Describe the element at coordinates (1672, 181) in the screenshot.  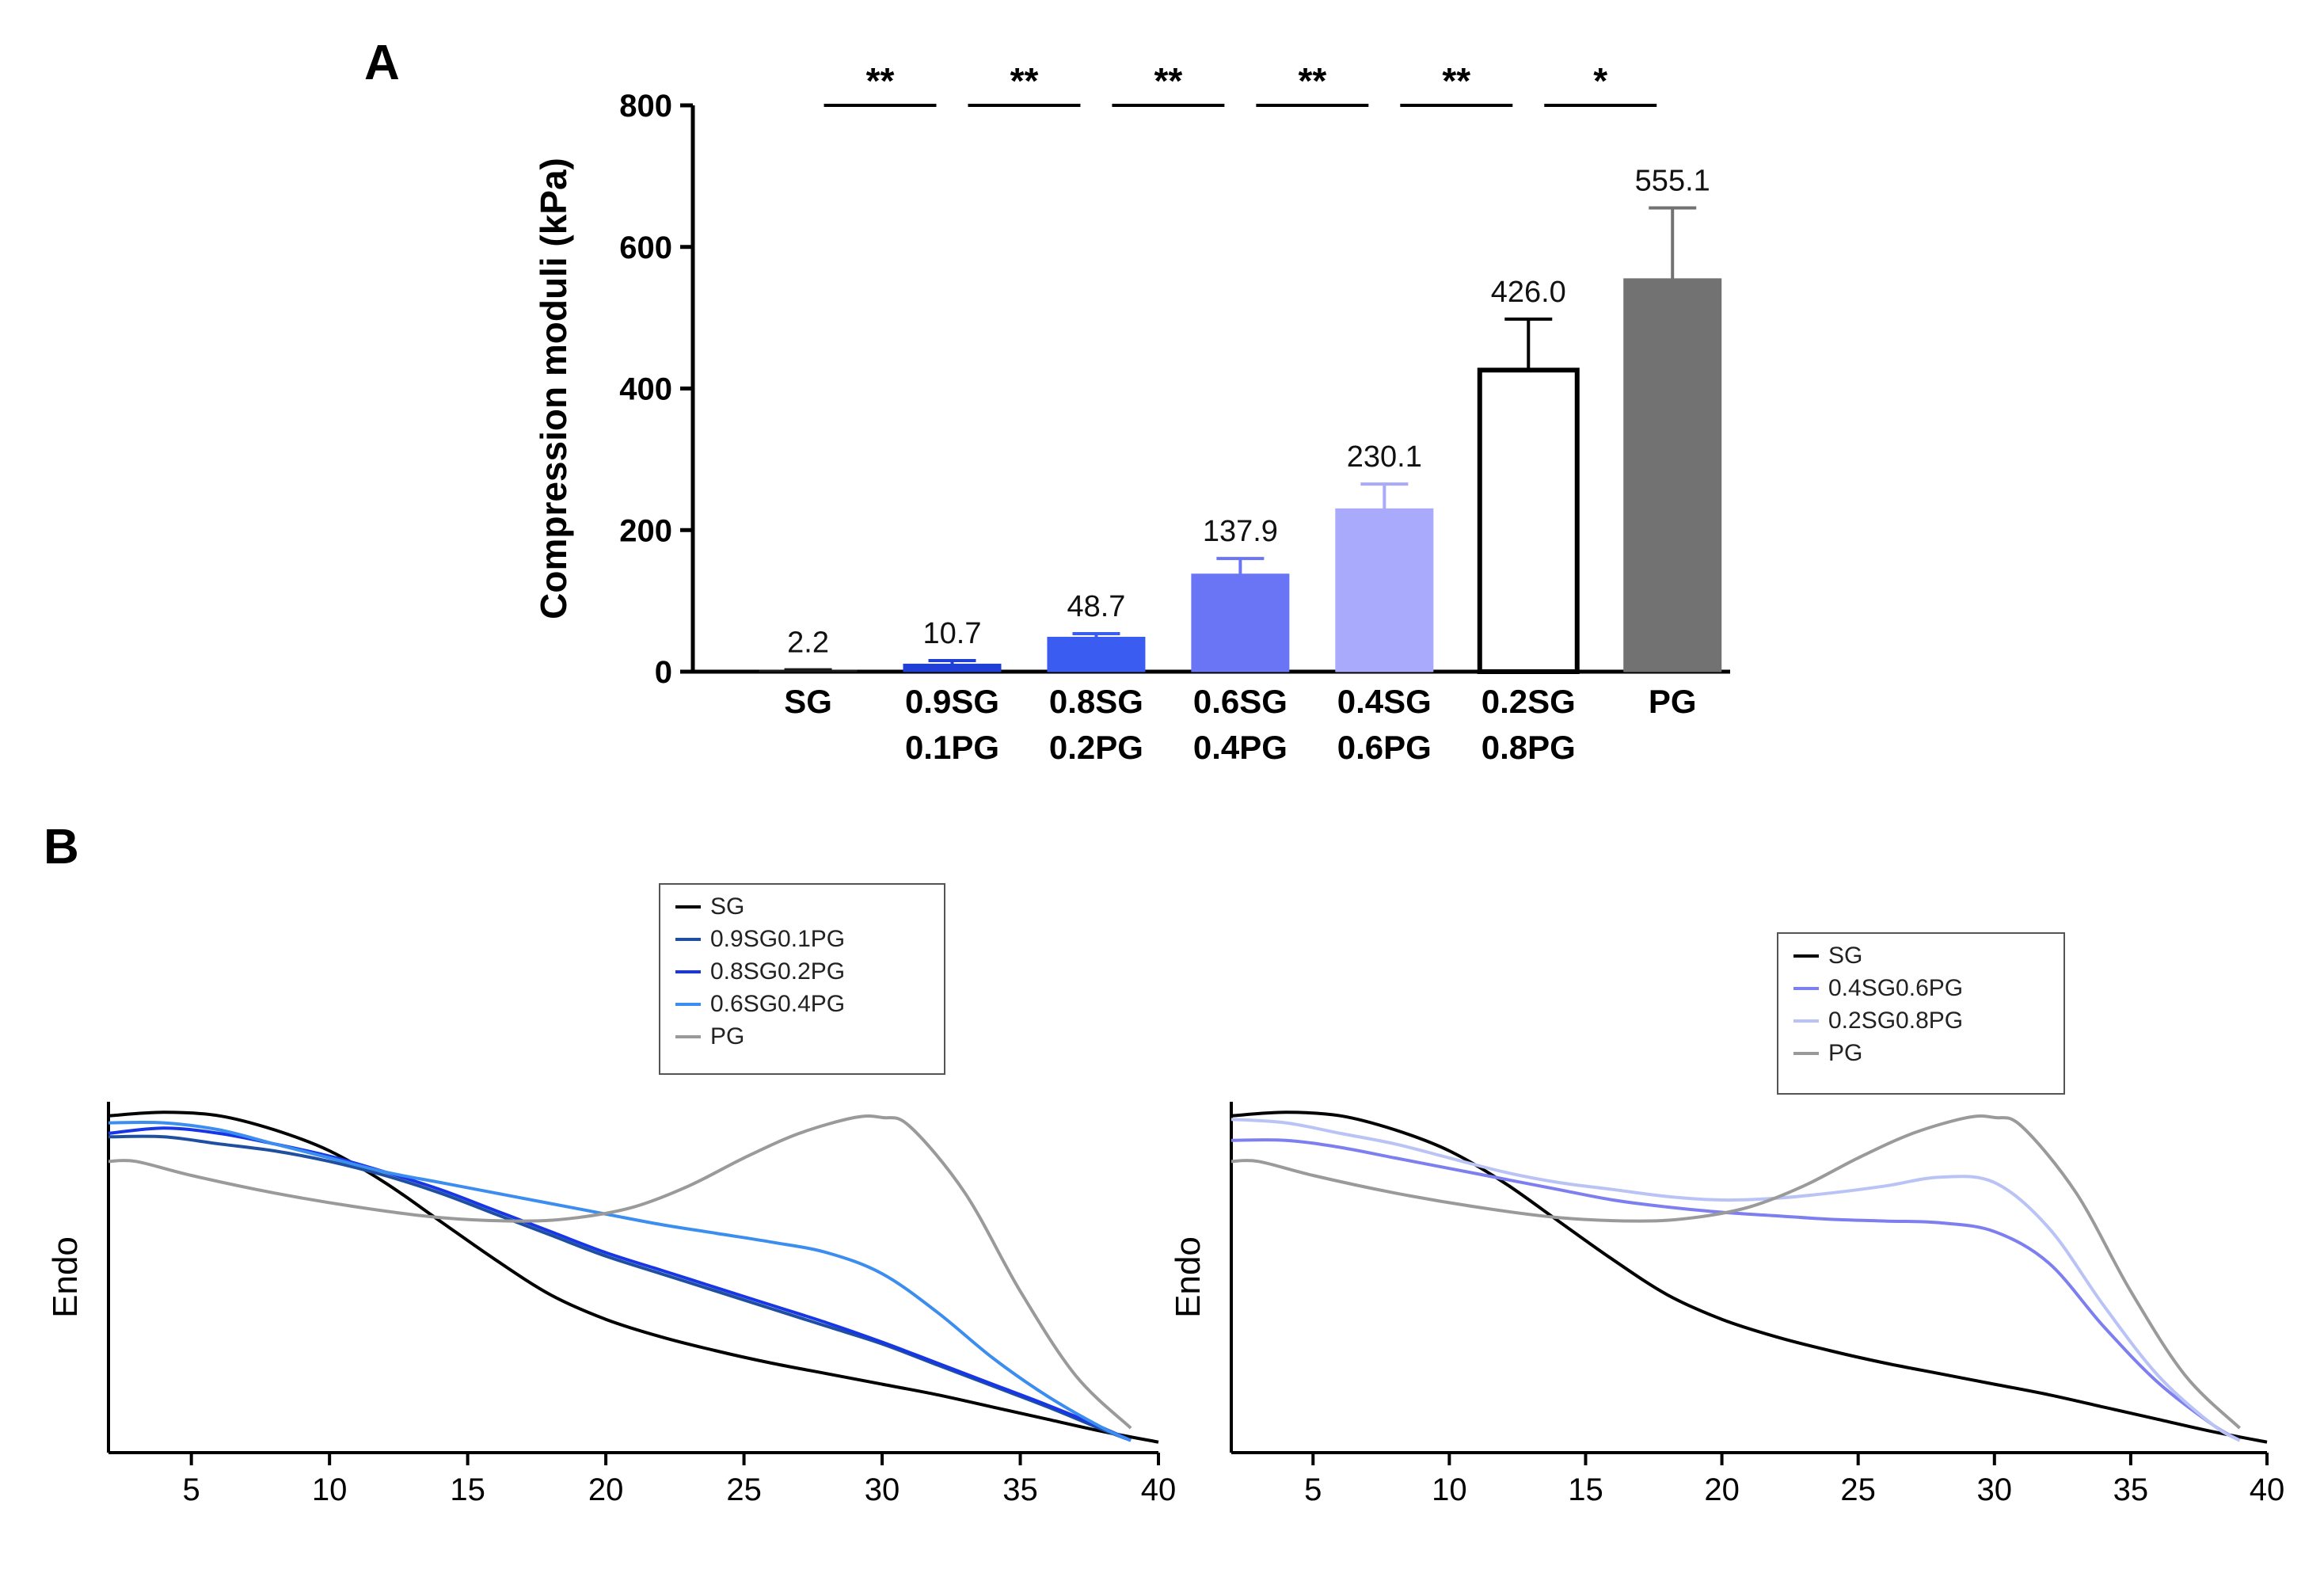
I see `bar-value-label: 555.1` at that location.